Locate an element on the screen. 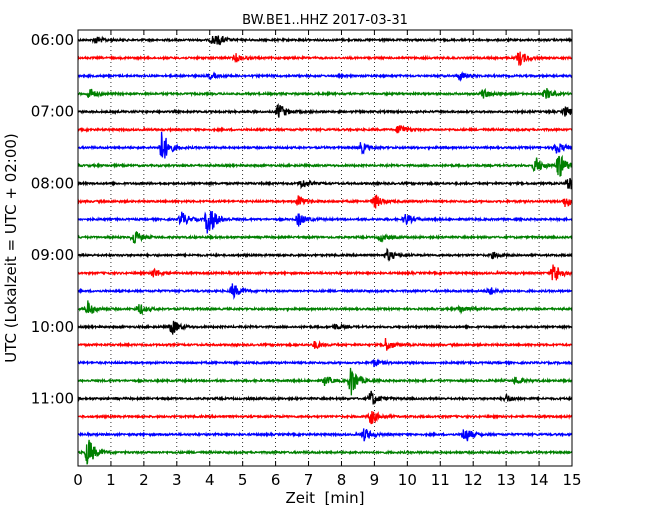  y-axis-label: UTC (Lokalzeit = UTC + 02:00) is located at coordinates (11, 248).